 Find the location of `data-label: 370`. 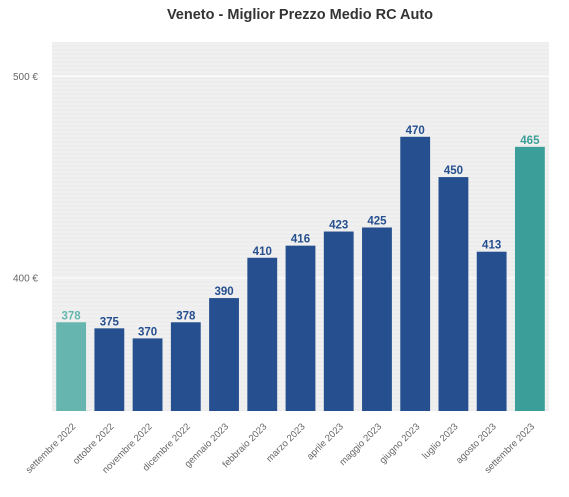

data-label: 370 is located at coordinates (147, 332).